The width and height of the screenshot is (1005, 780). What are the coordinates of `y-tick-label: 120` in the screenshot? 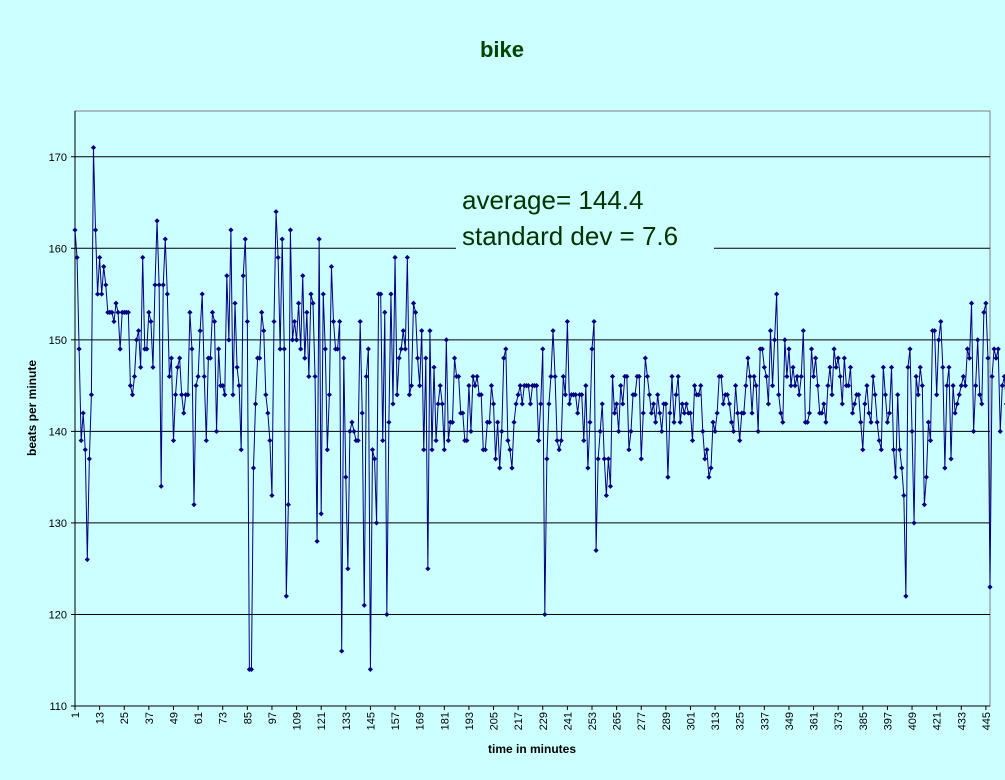 It's located at (58, 615).